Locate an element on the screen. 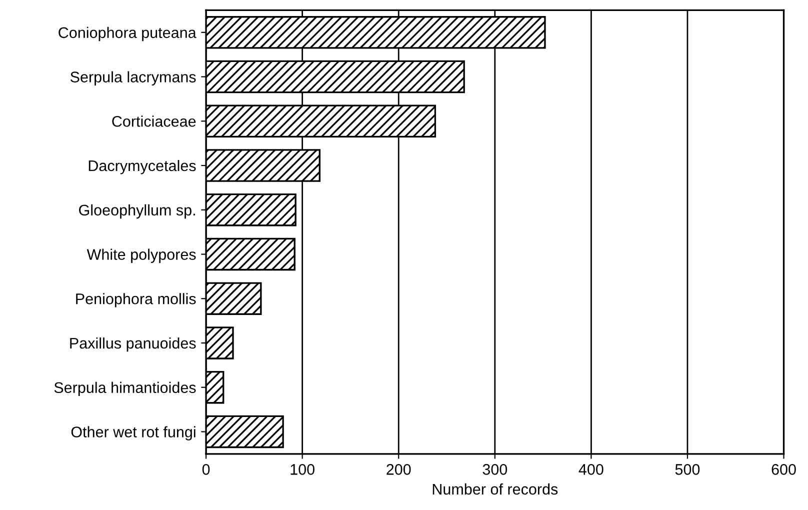 Image resolution: width=808 pixels, height=510 pixels. y-tick-label: Corticiaceae is located at coordinates (154, 121).